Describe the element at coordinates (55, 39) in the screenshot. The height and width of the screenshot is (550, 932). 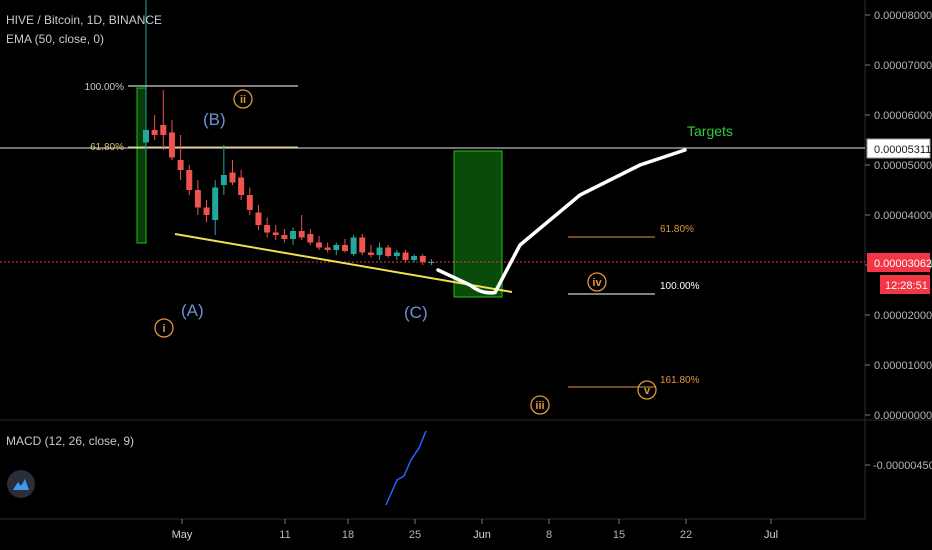
I see `ema-legend: EMA (50, close, 0)` at that location.